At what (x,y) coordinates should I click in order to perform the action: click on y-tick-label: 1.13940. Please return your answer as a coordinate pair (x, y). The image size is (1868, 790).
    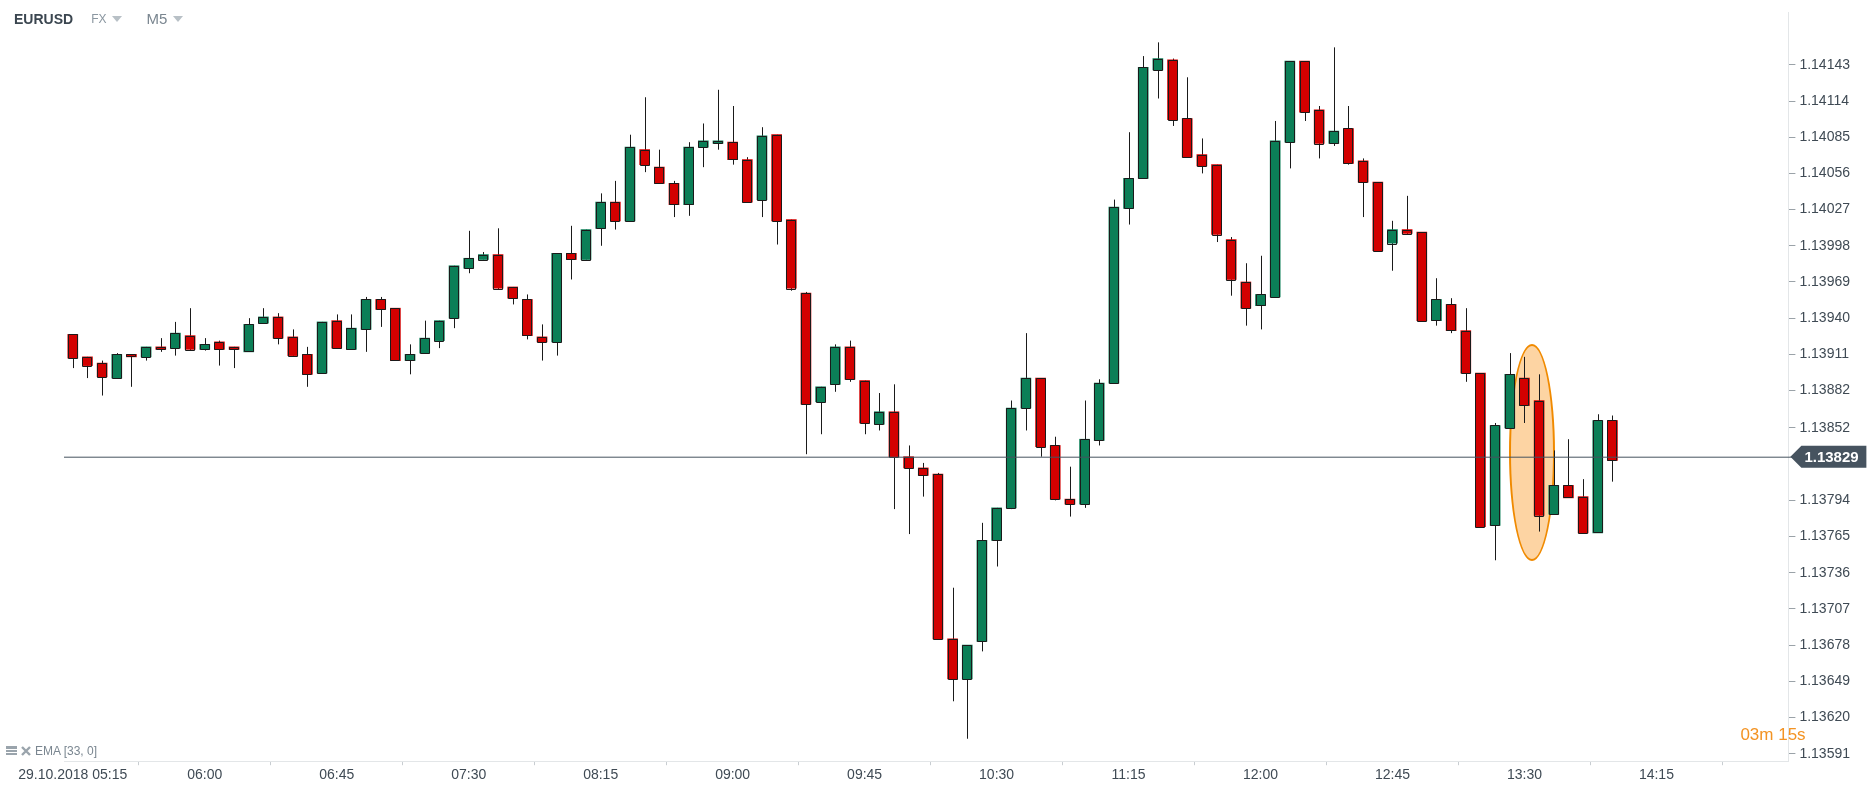
    Looking at the image, I should click on (1825, 317).